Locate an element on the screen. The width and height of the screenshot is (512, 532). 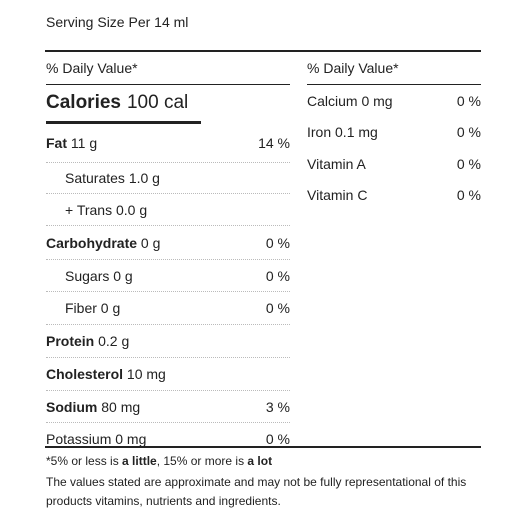
nutrient-name: Fiber is located at coordinates (81, 308).